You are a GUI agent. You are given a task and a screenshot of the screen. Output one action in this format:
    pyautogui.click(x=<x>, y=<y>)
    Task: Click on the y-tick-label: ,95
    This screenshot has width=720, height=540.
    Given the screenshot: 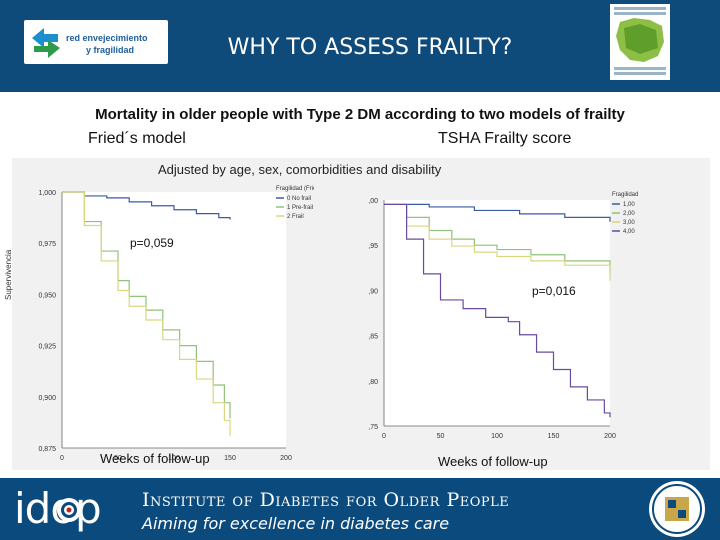 What is the action you would take?
    pyautogui.click(x=373, y=246)
    